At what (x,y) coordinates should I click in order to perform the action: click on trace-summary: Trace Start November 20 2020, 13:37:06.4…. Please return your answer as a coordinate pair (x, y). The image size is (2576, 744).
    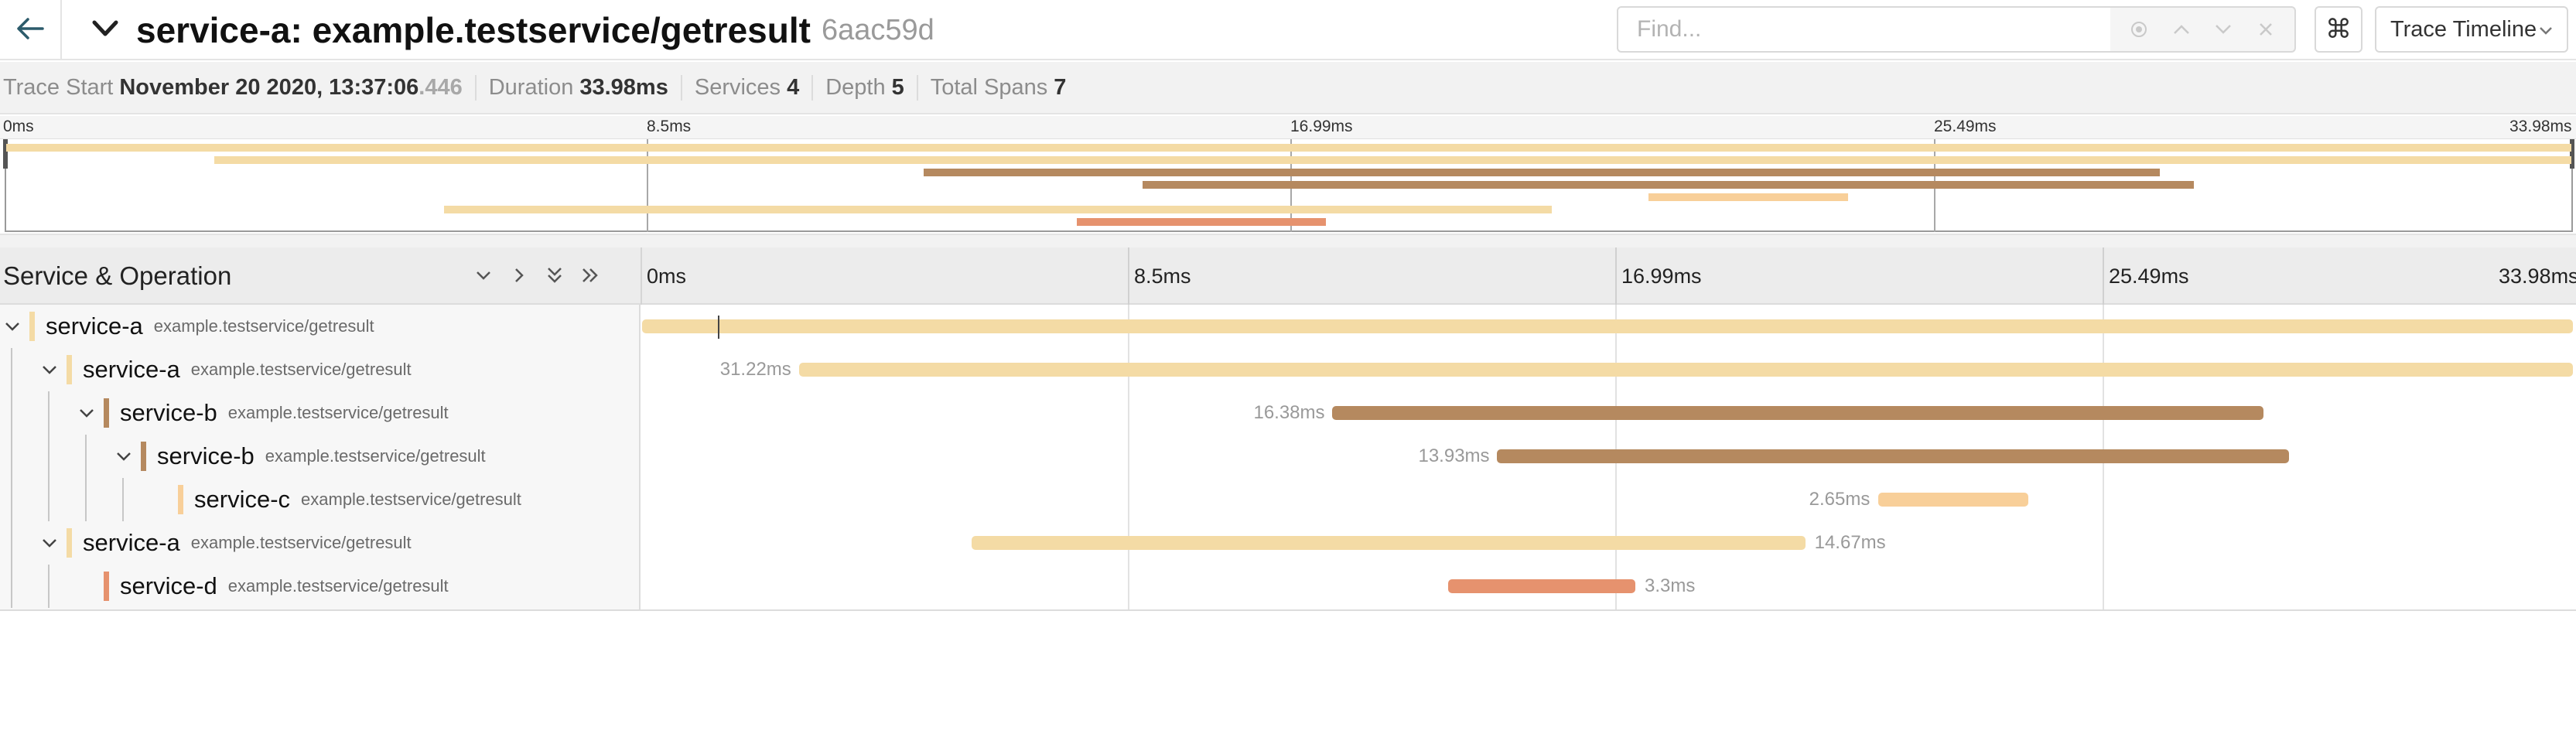
    Looking at the image, I should click on (1288, 88).